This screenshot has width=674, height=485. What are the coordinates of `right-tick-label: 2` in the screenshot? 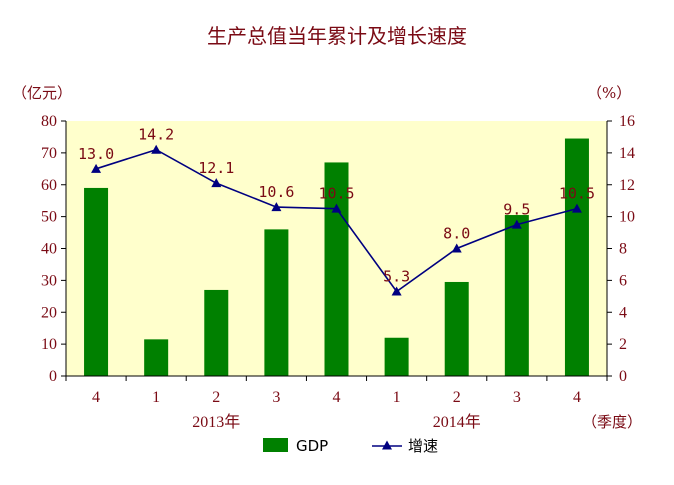 It's located at (623, 344).